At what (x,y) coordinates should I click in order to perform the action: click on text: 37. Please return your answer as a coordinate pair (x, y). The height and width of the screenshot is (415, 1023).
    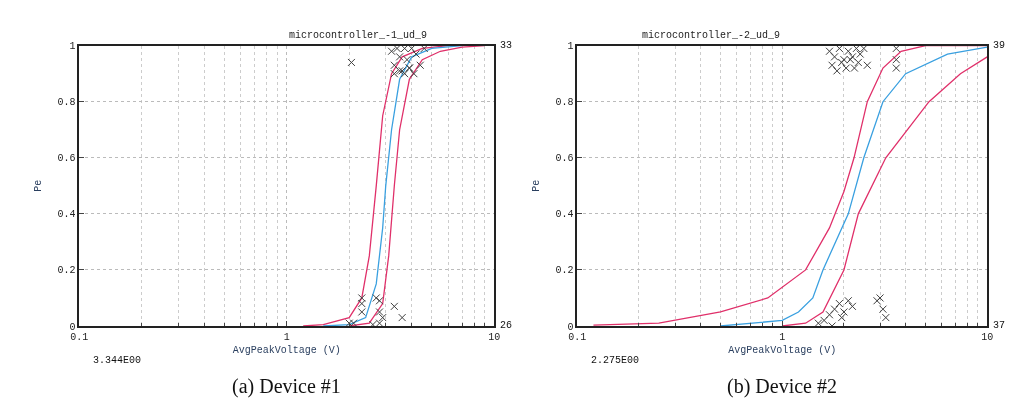
    Looking at the image, I should click on (999, 325).